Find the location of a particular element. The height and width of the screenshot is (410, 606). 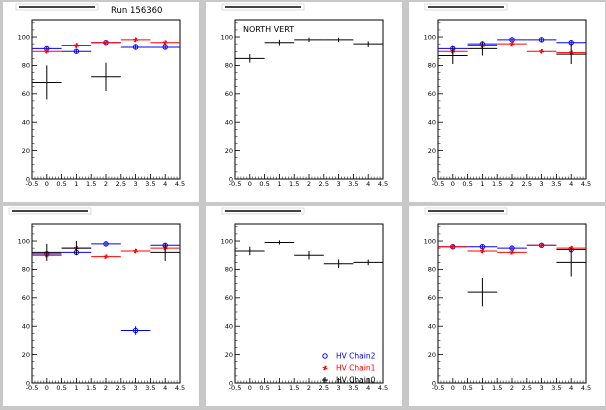

pad-annotation: NORTH VERT is located at coordinates (268, 29).